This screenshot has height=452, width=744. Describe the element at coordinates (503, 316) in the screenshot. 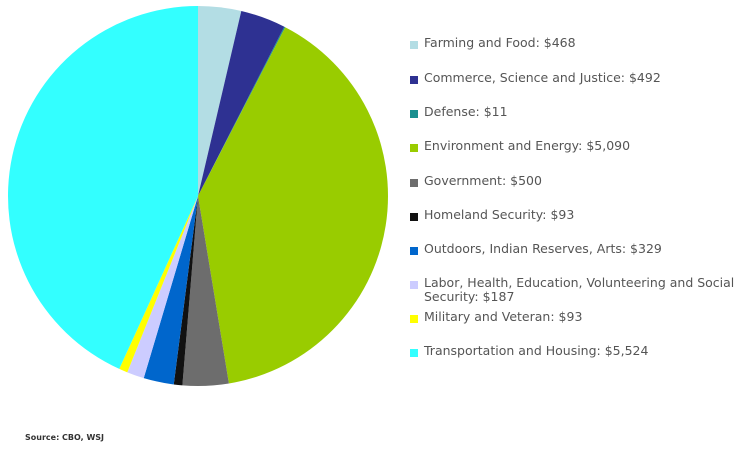

I see `legend-label: Military and Veteran: $93` at that location.